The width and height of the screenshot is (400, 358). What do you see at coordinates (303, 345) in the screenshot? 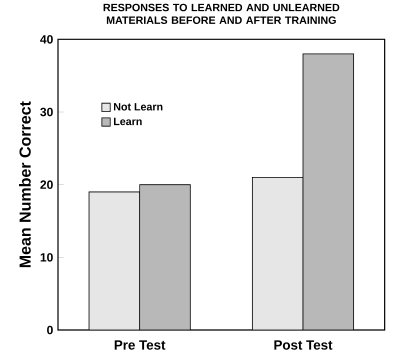
I see `x-tick-label: Post Test` at bounding box center [303, 345].